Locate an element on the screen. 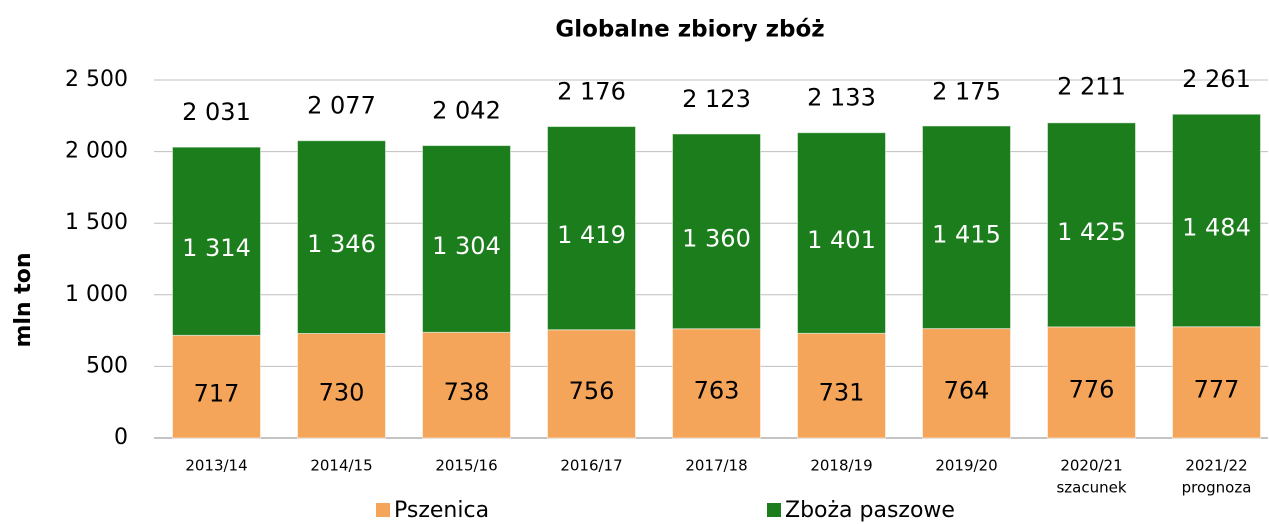  chart-title: Globalne zbiory zbóż is located at coordinates (689, 30).